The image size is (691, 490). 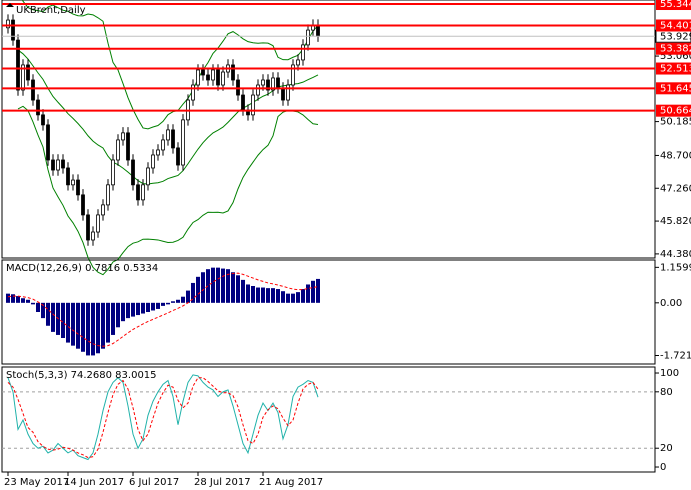 What do you see at coordinates (675, 69) in the screenshot?
I see `level-label: 52.513` at bounding box center [675, 69].